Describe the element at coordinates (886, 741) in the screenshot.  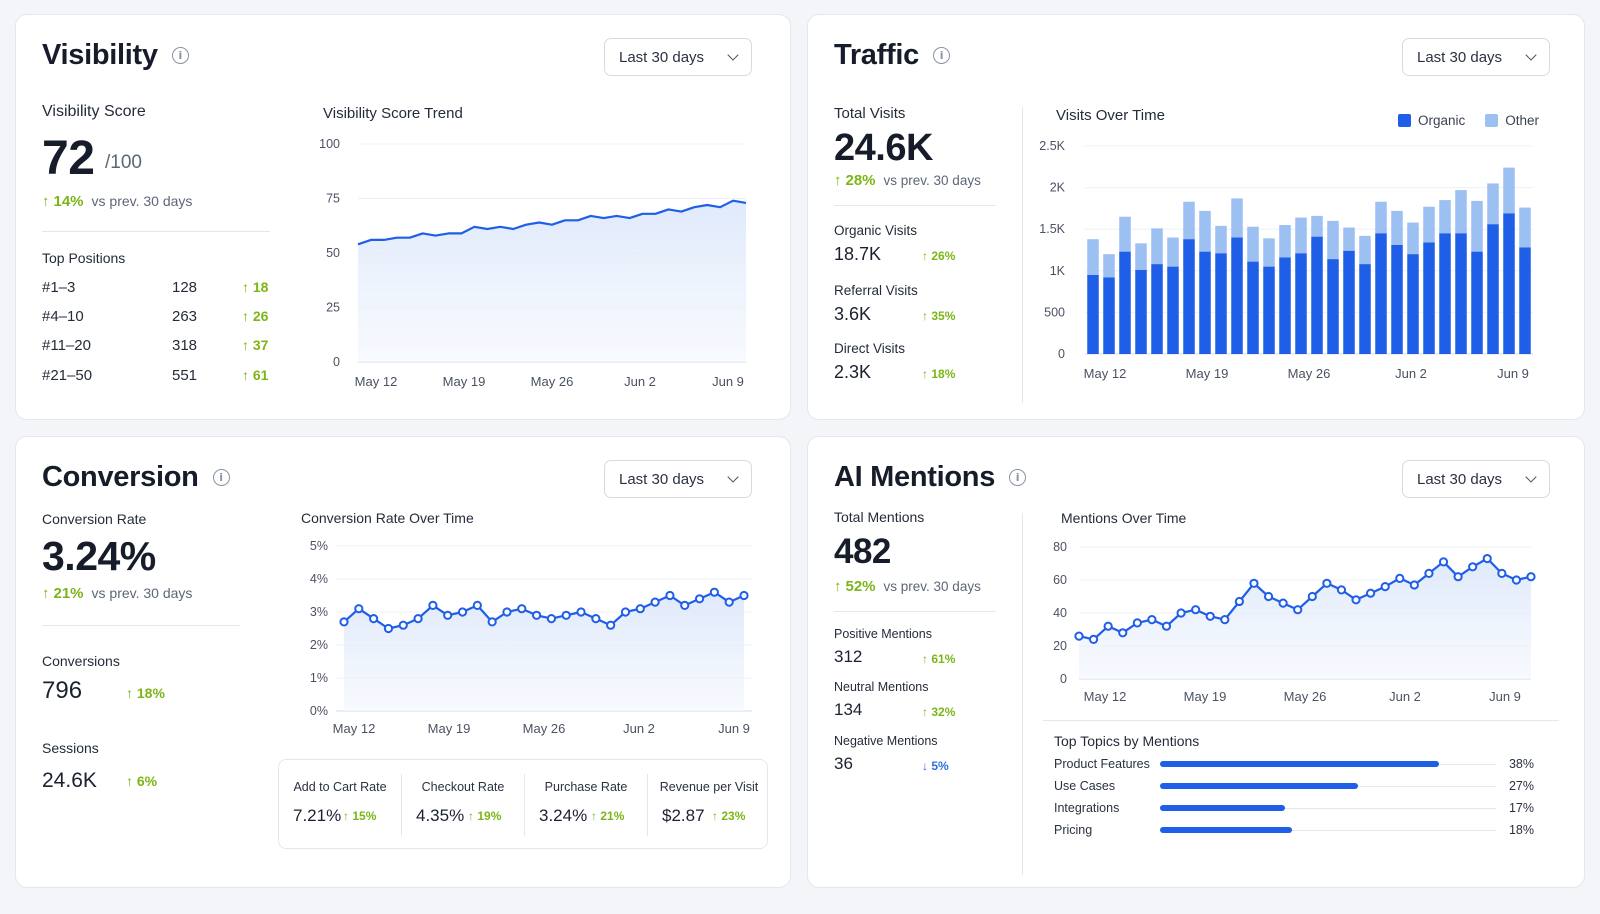
I see `metric-label: Negative Mentions` at that location.